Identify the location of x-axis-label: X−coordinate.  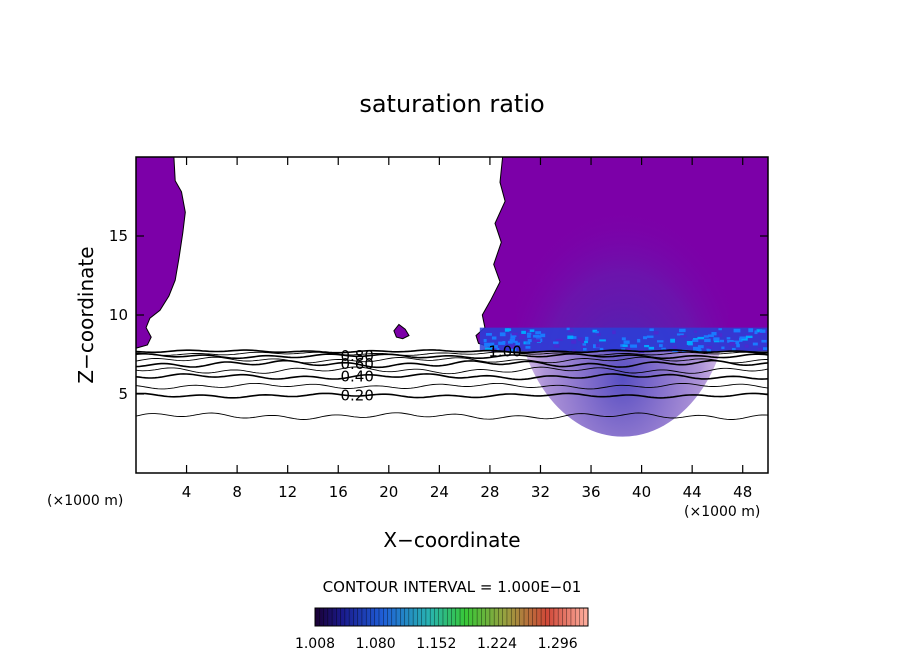
(451, 540).